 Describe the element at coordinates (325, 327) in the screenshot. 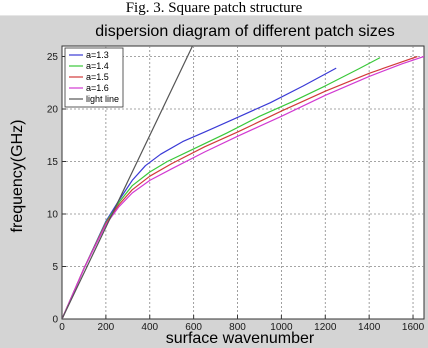

I see `x-tick-label: 1200` at that location.